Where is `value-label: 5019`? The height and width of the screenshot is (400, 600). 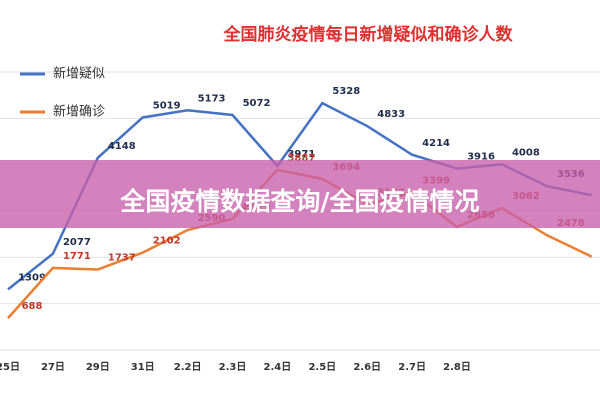 value-label: 5019 is located at coordinates (167, 105).